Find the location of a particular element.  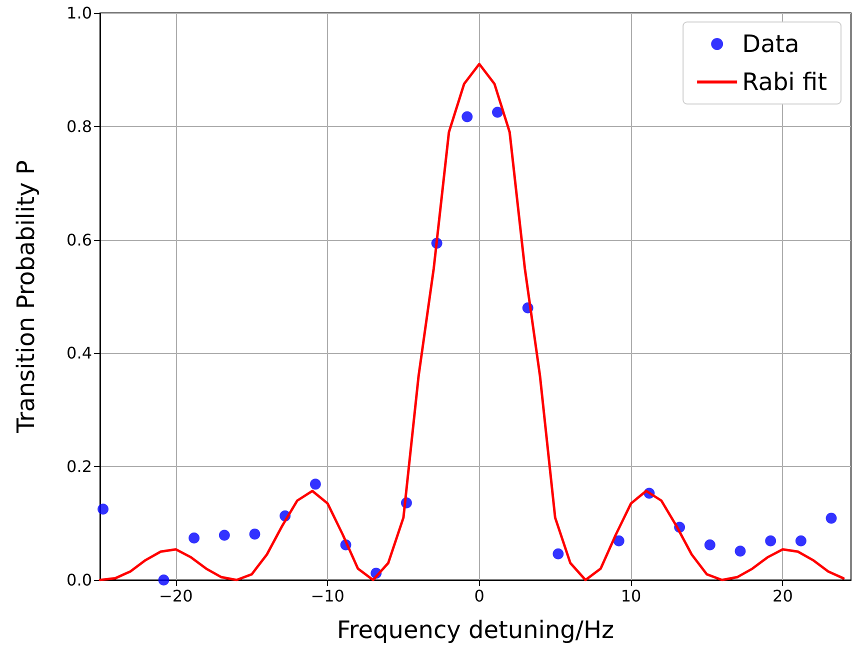

y-tick-label: 0.6 is located at coordinates (79, 240).